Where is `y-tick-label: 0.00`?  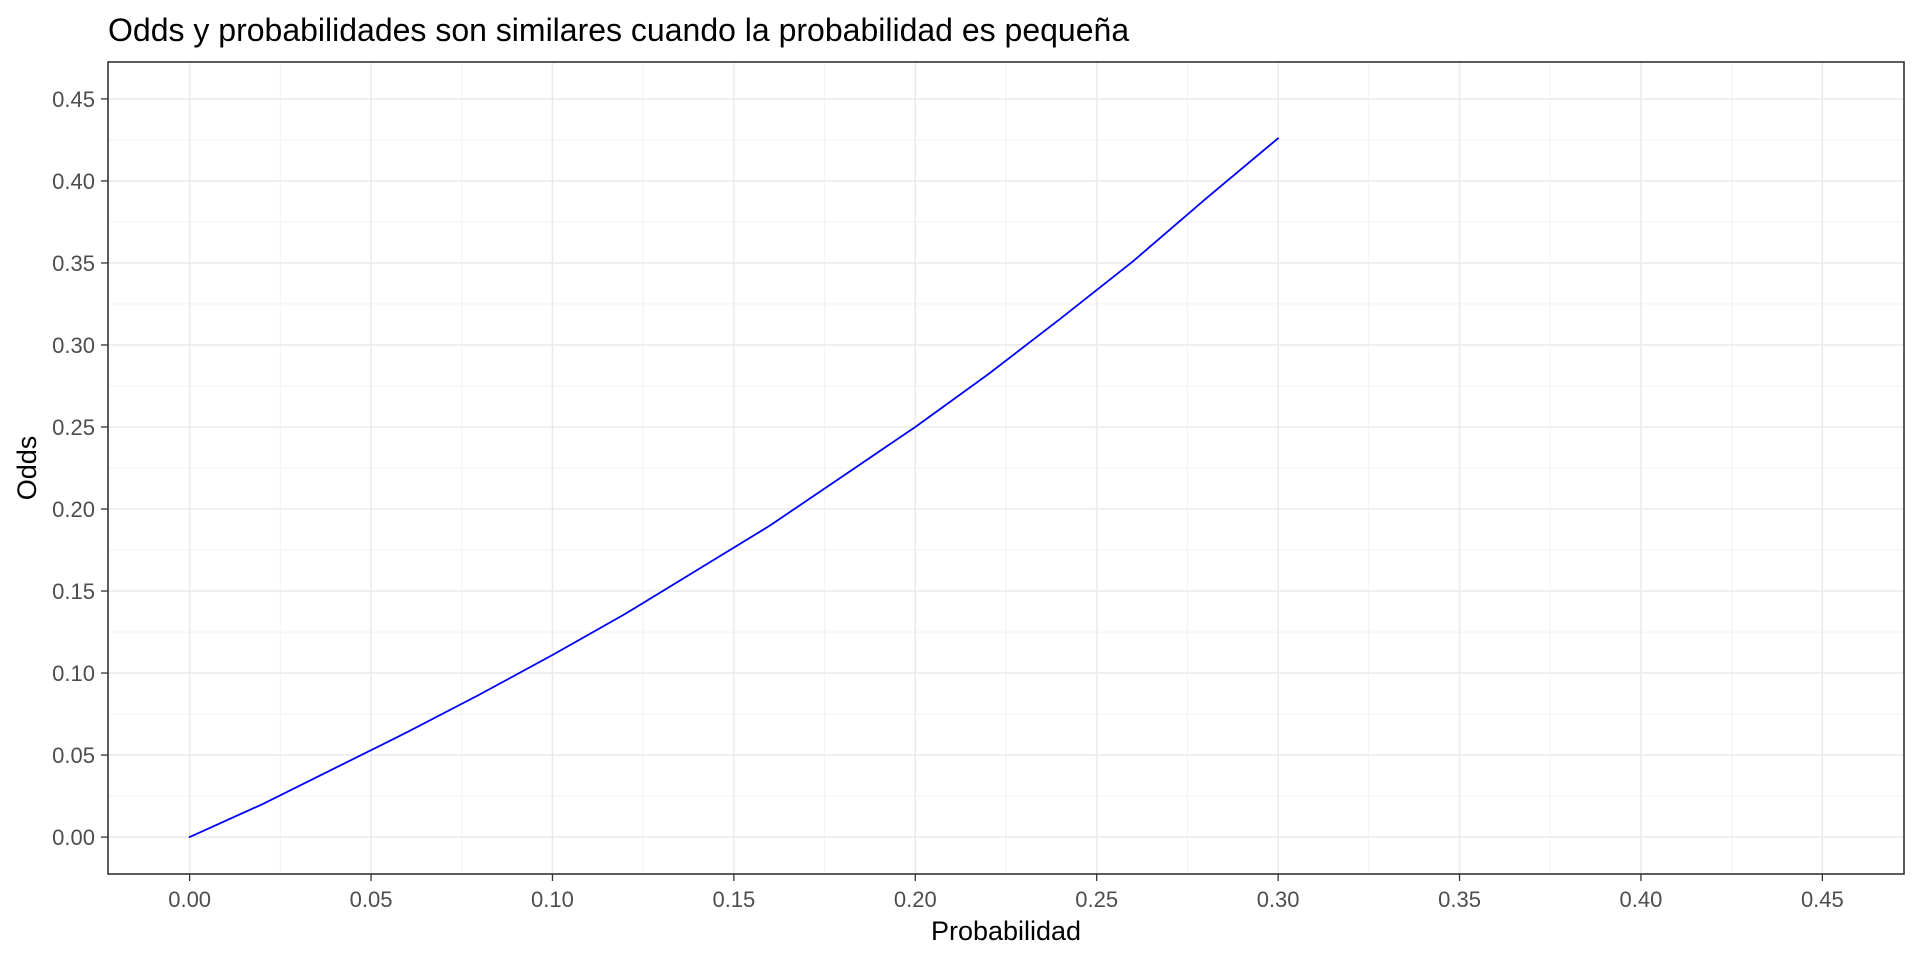 y-tick-label: 0.00 is located at coordinates (73, 837).